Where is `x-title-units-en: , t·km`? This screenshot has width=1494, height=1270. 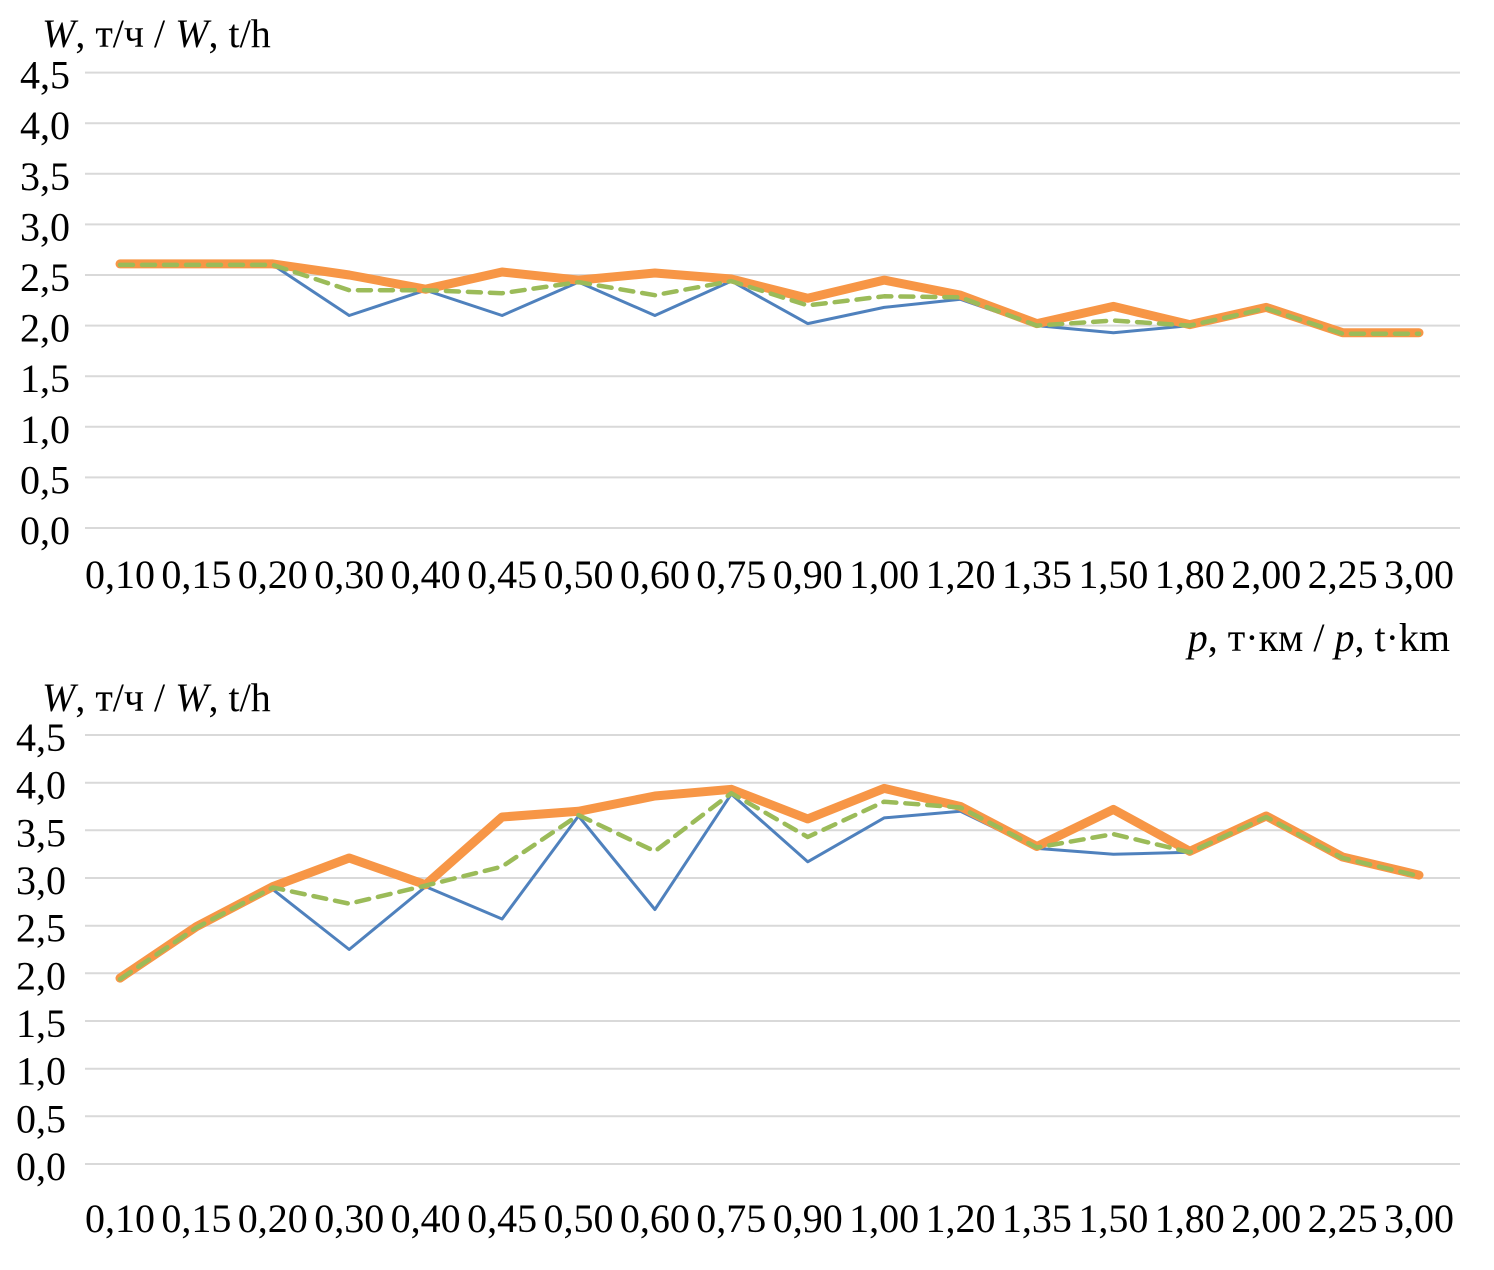 x-title-units-en: , t·km is located at coordinates (1402, 637).